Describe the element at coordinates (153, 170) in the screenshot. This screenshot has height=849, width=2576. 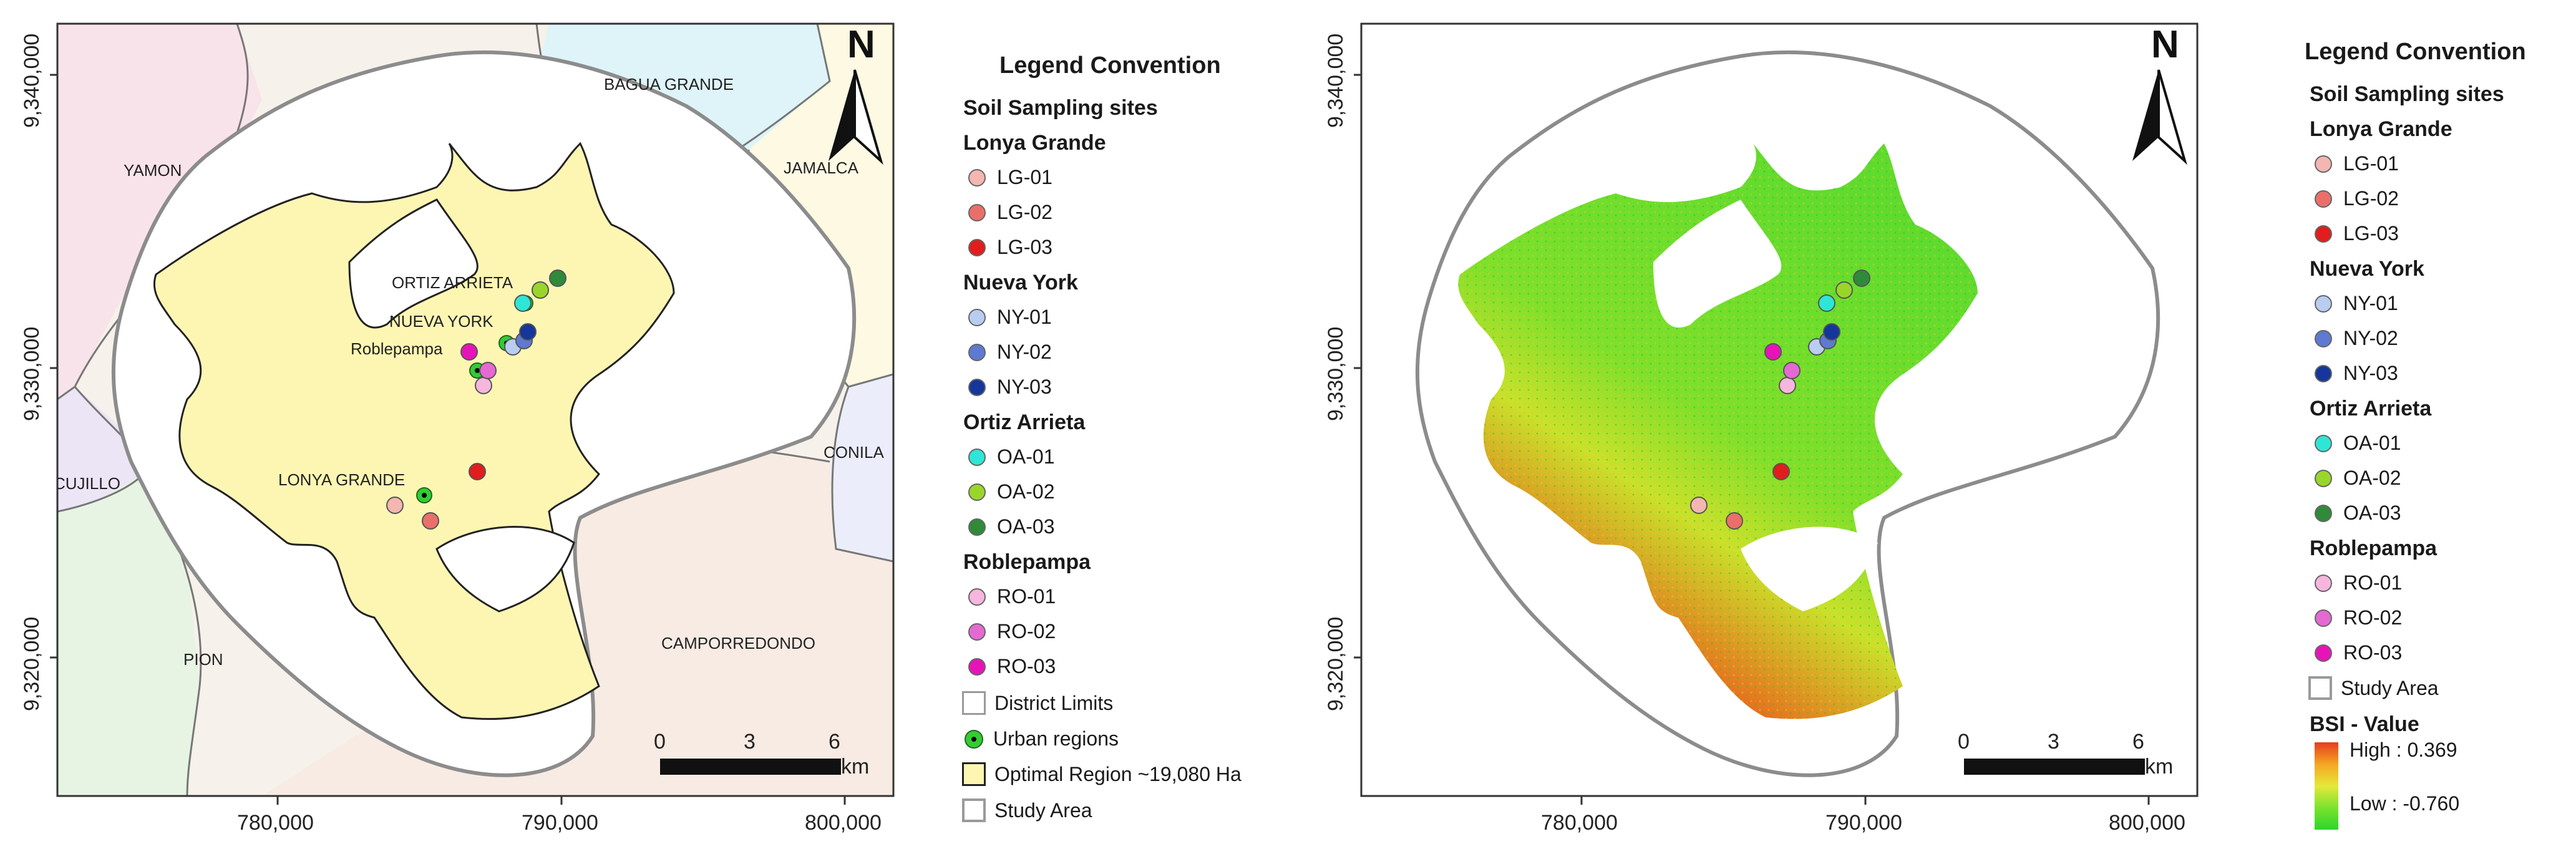
I see `label-yamon: YAMON` at that location.